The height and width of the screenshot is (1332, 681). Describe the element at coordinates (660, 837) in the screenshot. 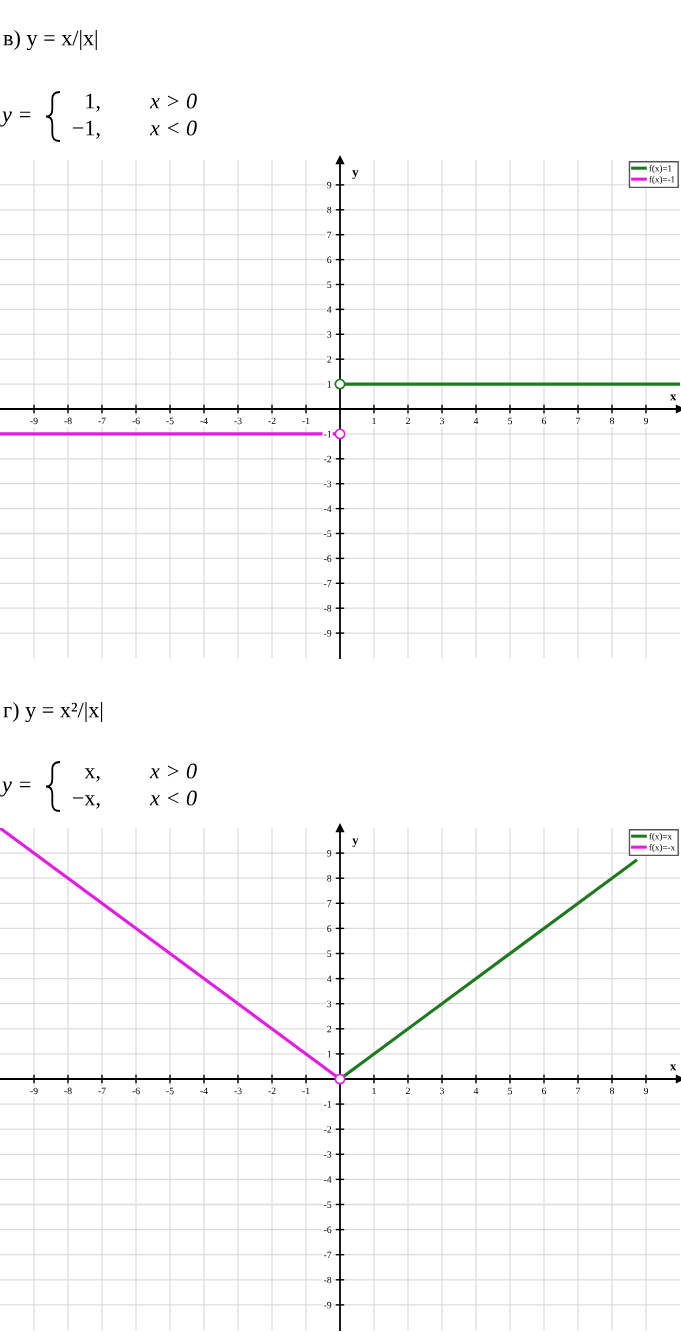

I see `legend-label: f(x)=x` at that location.